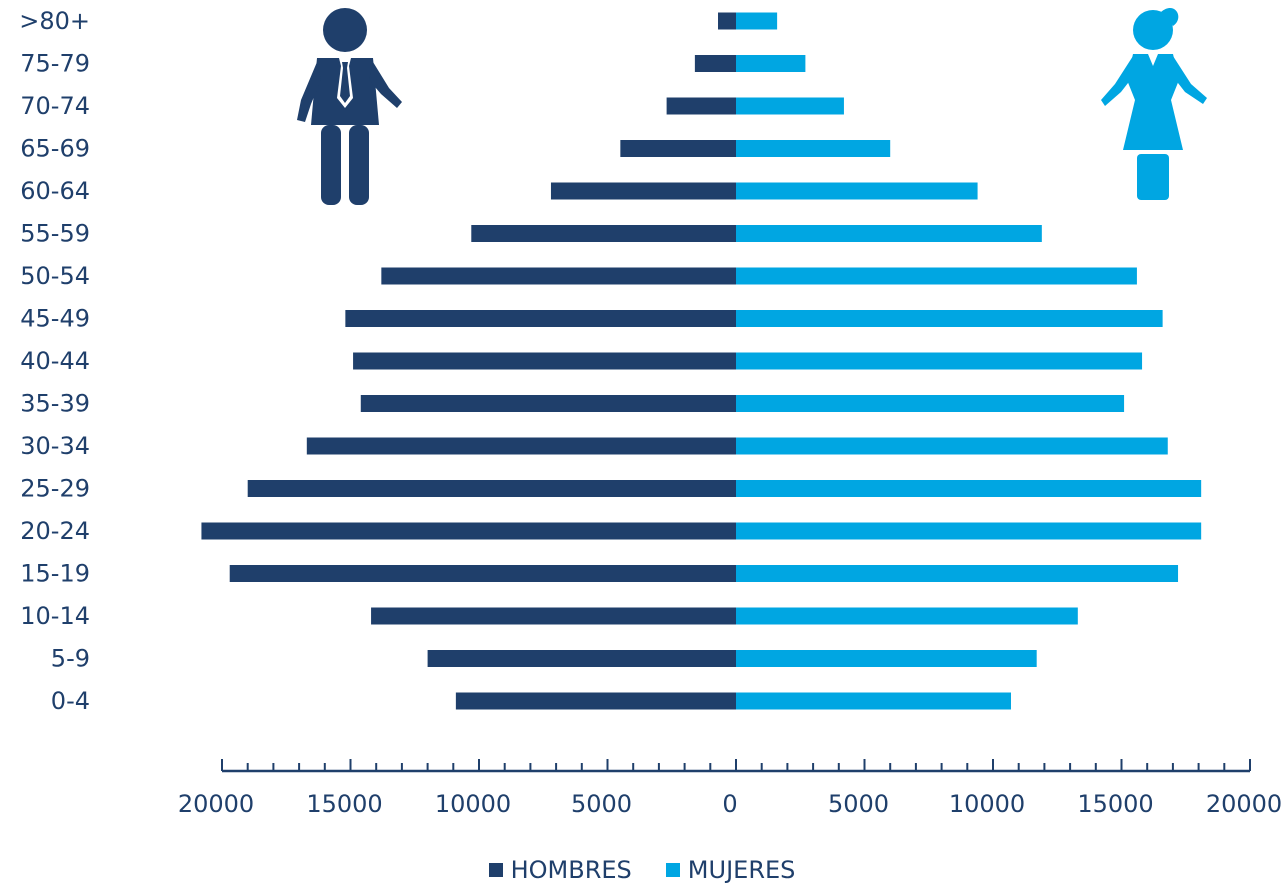 The image size is (1284, 894). I want to click on age-group-label: >80+, so click(54, 21).